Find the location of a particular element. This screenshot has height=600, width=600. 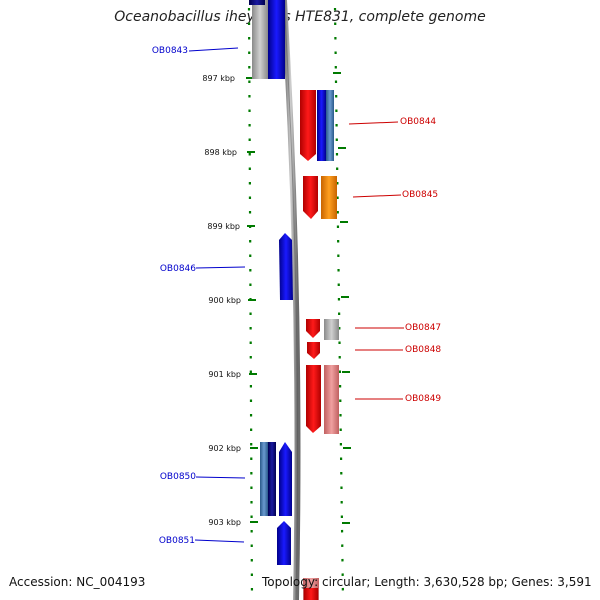

tick-label-902: 902 kbp is located at coordinates (224, 448).